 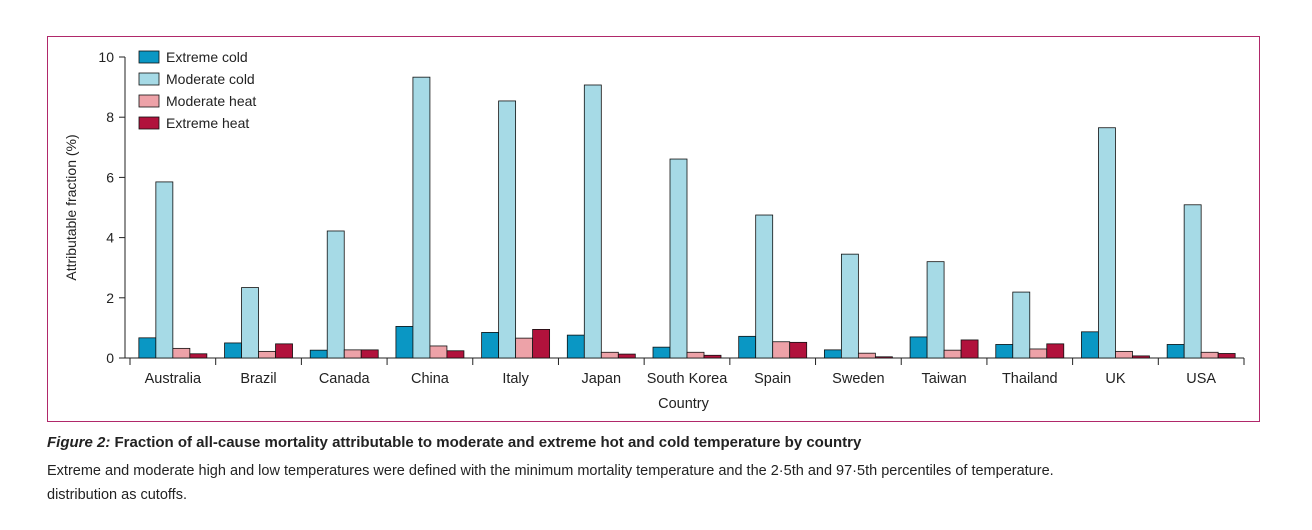 What do you see at coordinates (772, 379) in the screenshot?
I see `x-tick-label: Spain` at bounding box center [772, 379].